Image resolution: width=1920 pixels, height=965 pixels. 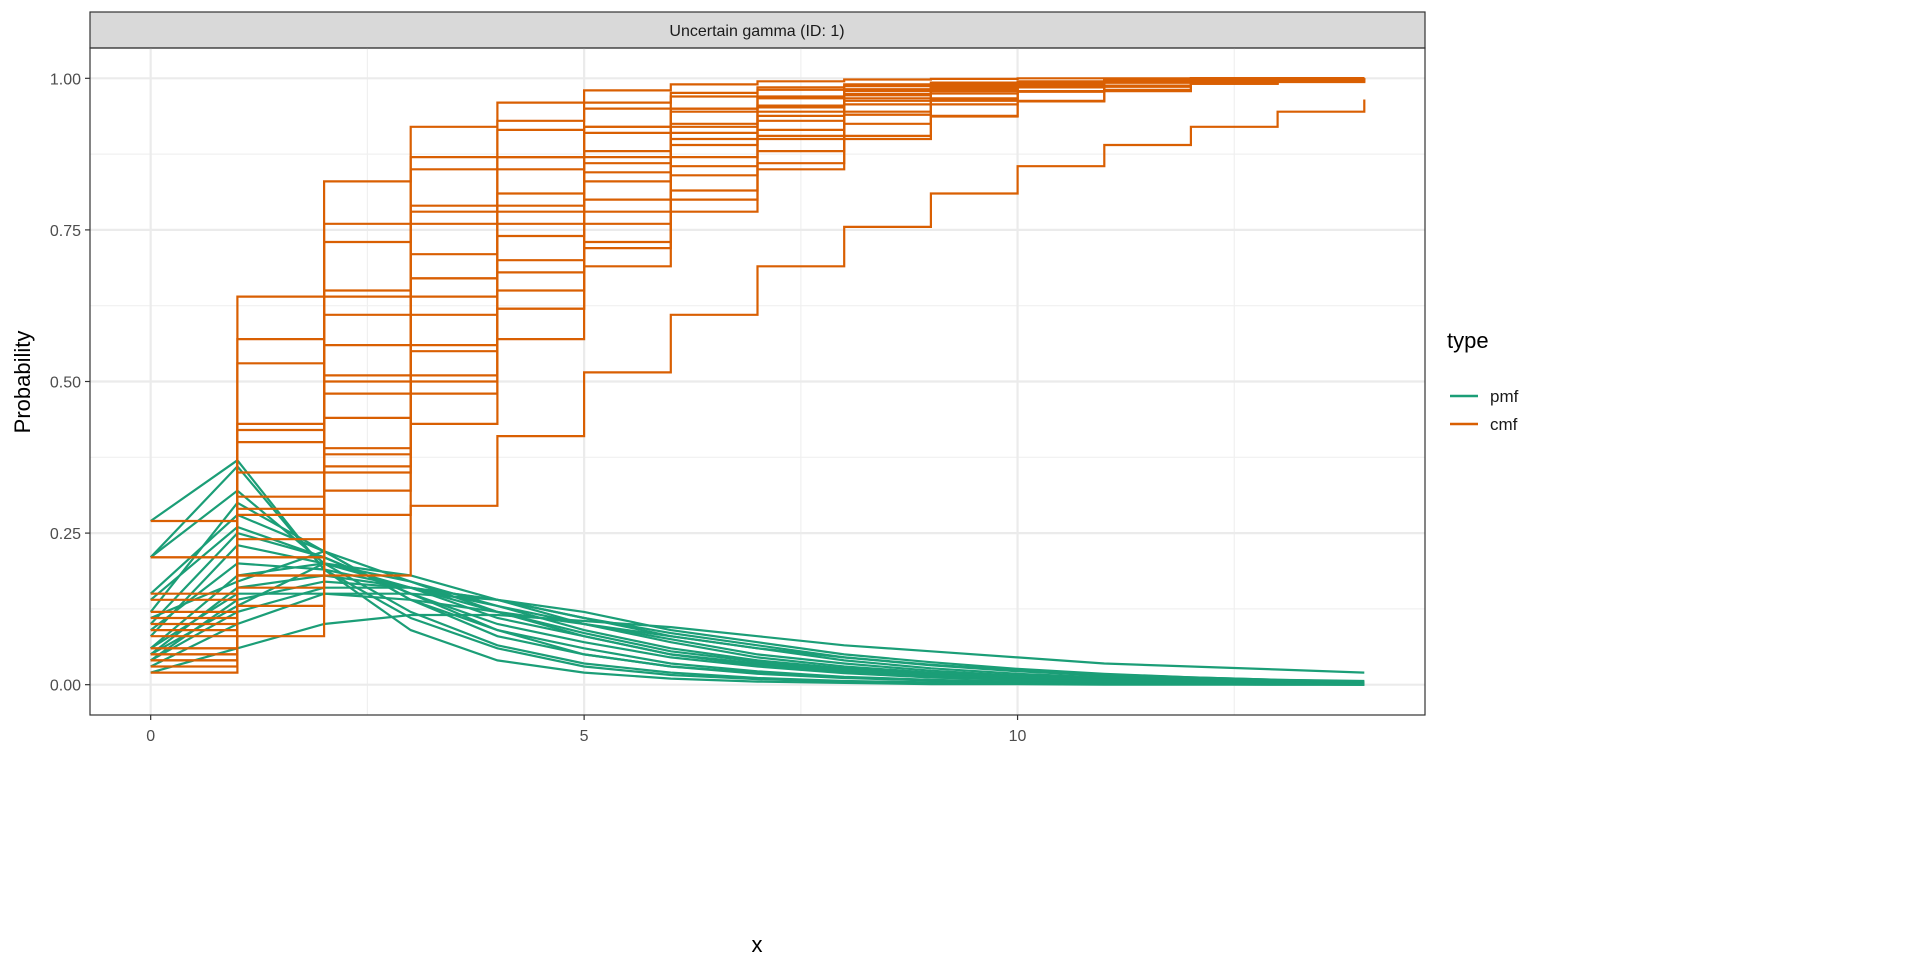 What do you see at coordinates (65, 79) in the screenshot?
I see `y-tick-label: 1.00` at bounding box center [65, 79].